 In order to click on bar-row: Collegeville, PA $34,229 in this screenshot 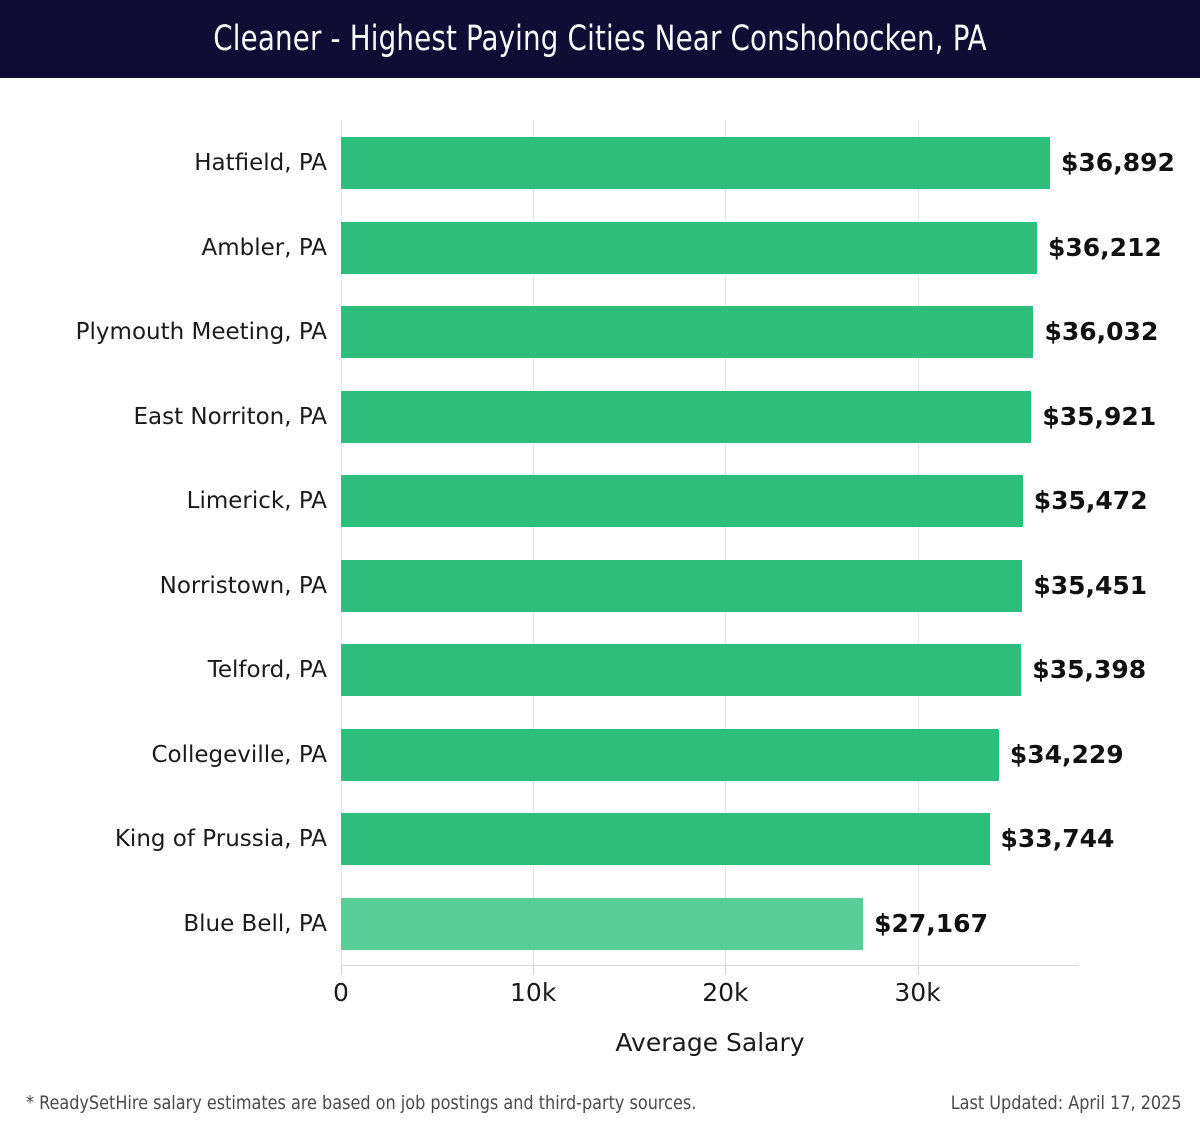, I will do `click(600, 754)`.